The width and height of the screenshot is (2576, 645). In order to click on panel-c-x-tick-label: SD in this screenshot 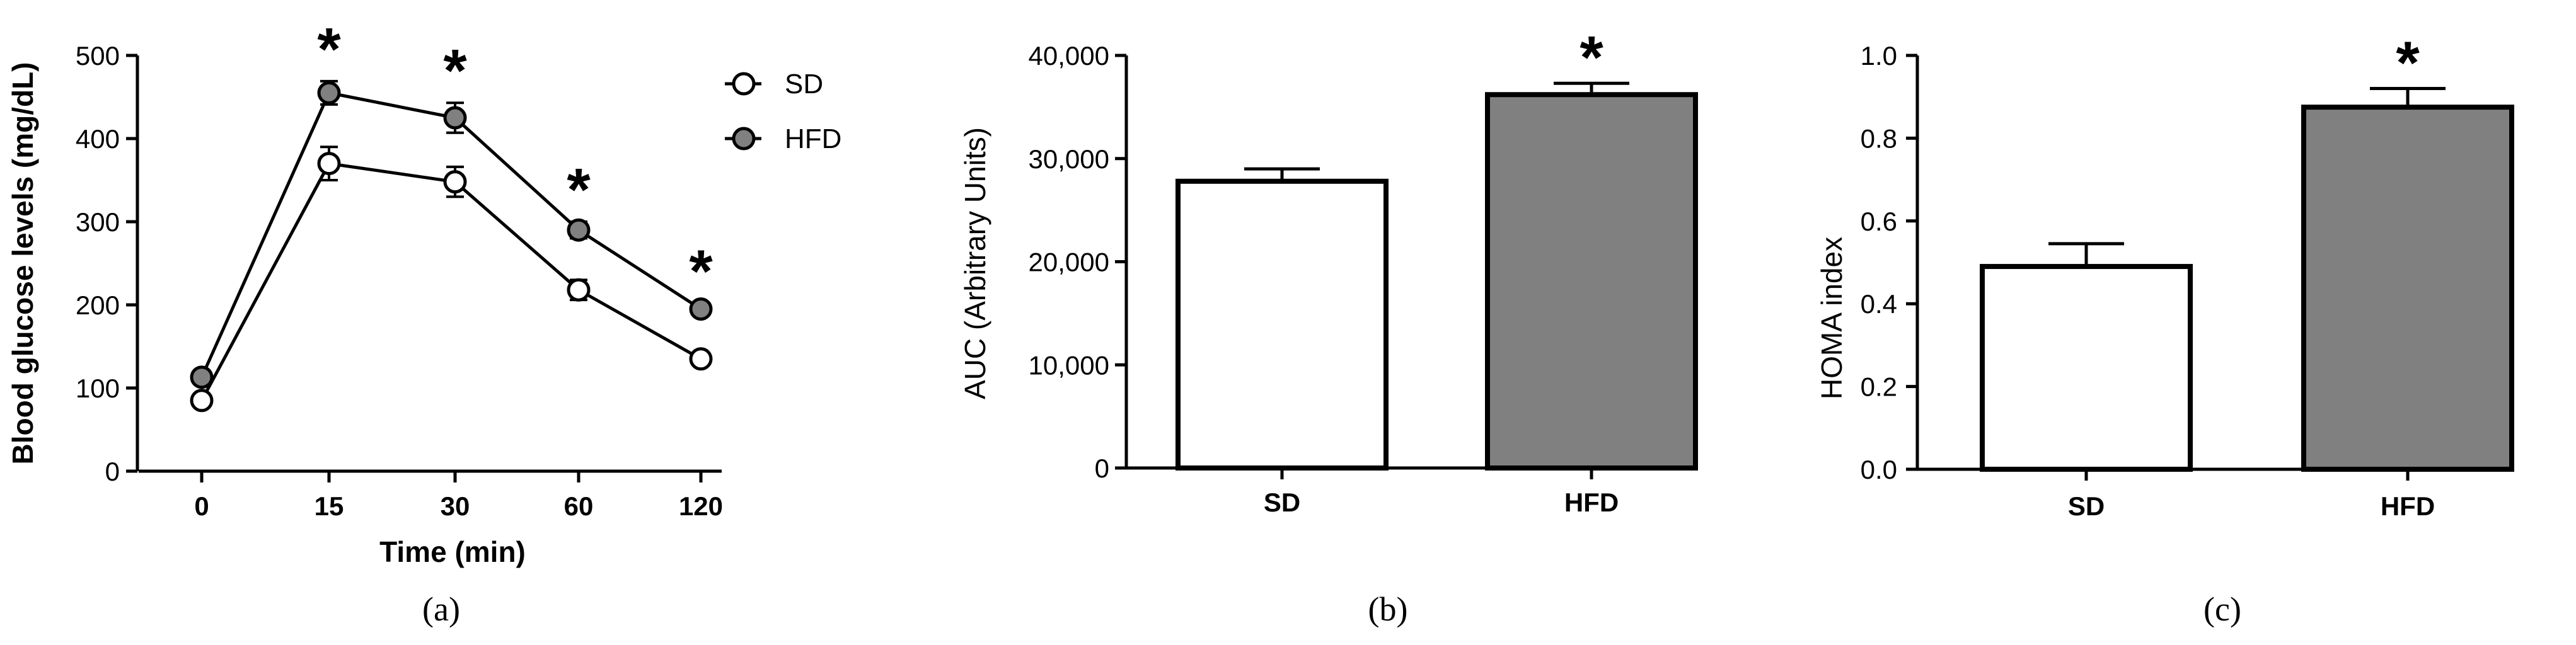, I will do `click(2086, 506)`.